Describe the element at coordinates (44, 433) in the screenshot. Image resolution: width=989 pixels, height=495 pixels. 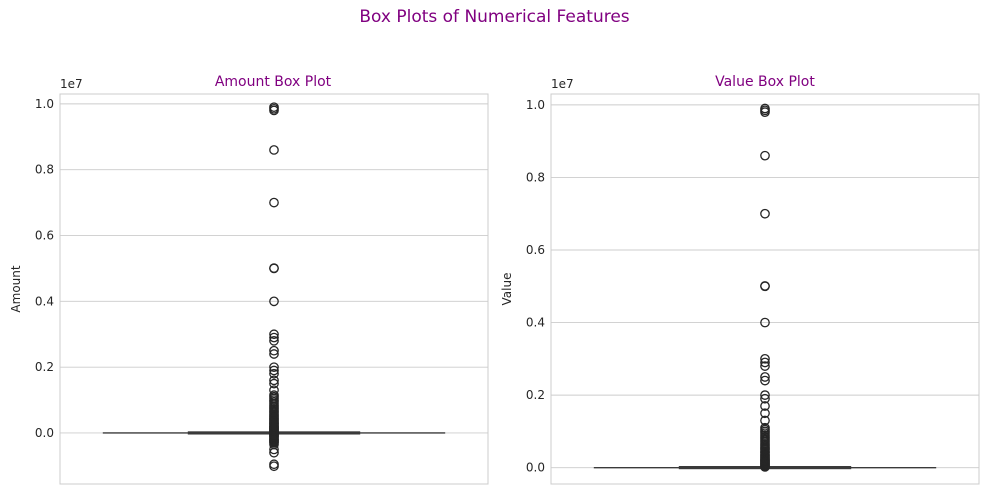
I see `amount-y-tick-label: 0.0` at that location.